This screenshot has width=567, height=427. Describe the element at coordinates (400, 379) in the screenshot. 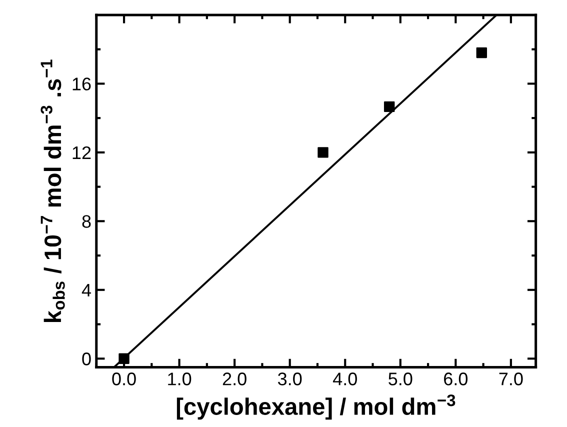

I see `x-tick-label: 5.0` at that location.